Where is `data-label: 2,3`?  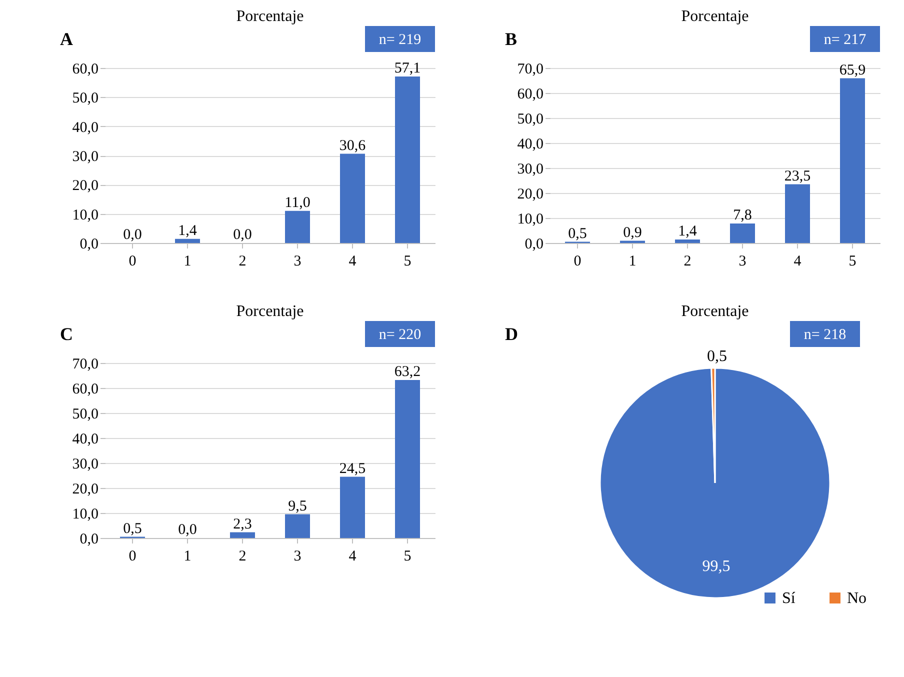 data-label: 2,3 is located at coordinates (242, 524).